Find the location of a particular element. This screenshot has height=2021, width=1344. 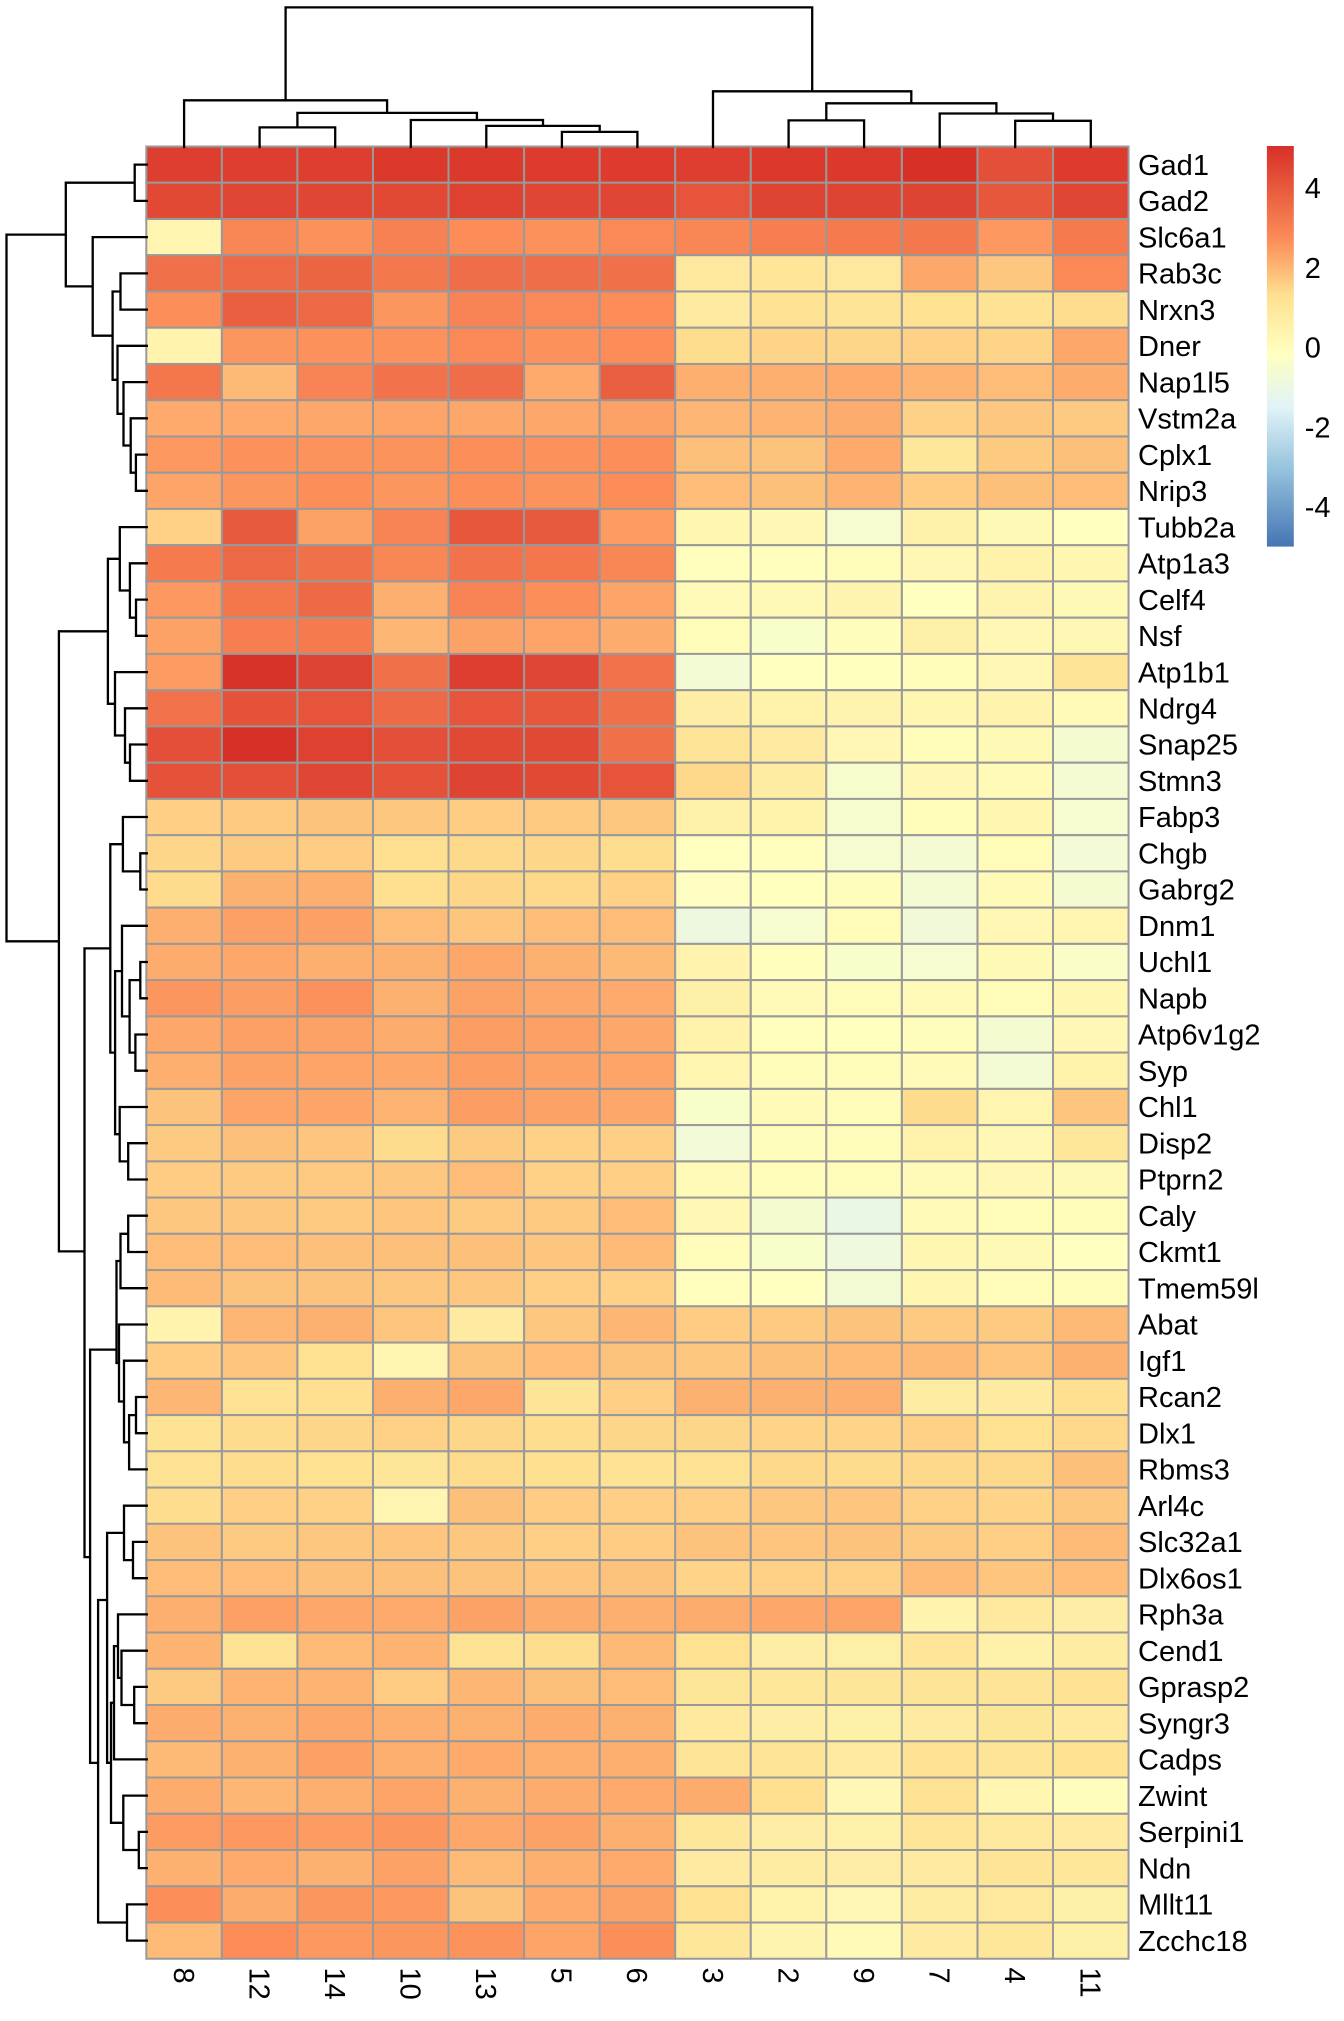

svg-text: Disp2 is located at coordinates (1175, 1144).